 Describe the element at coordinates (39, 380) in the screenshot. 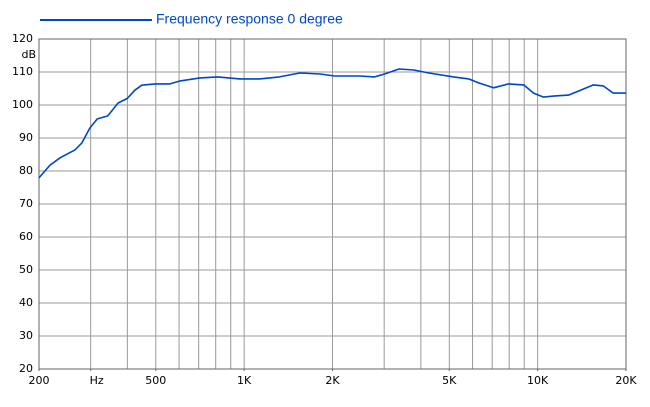

I see `x-tick-label: 200` at that location.